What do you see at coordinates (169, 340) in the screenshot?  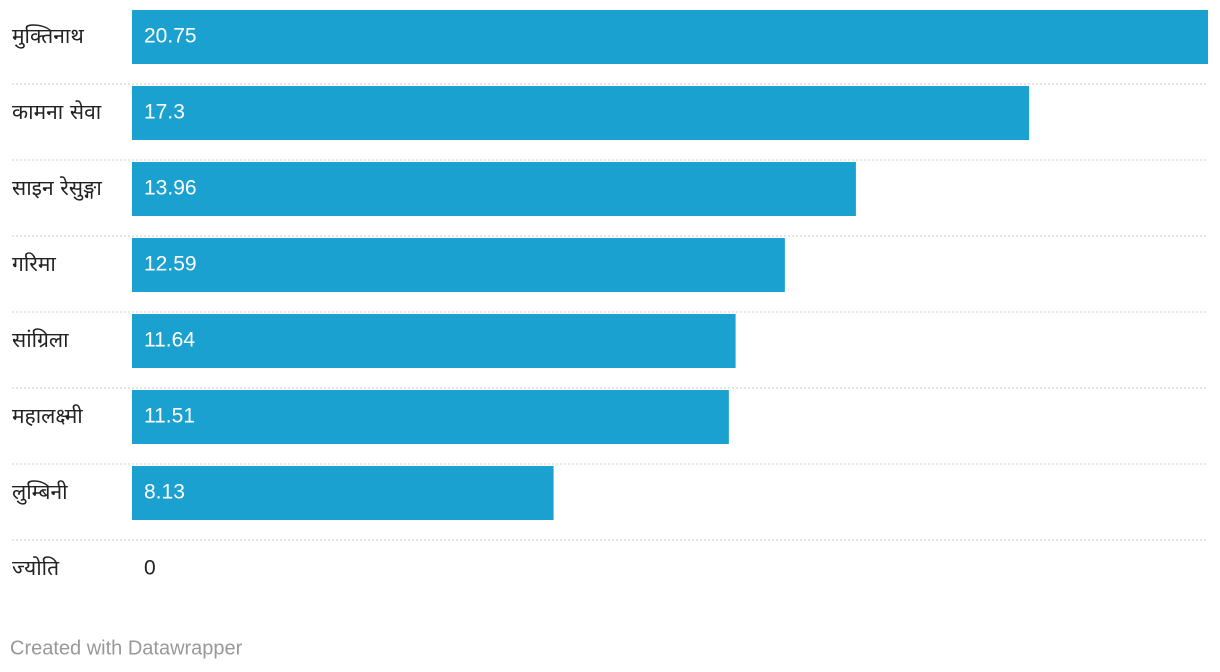 I see `value-label: 11.64` at bounding box center [169, 340].